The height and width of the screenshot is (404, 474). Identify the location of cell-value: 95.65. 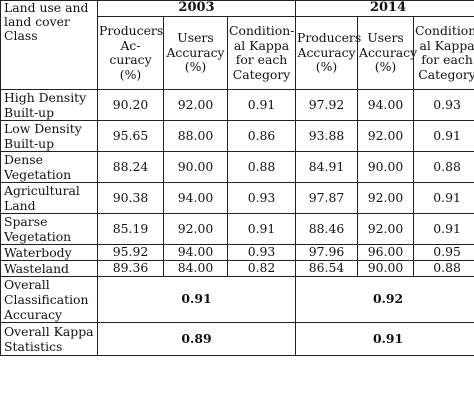
(130, 136).